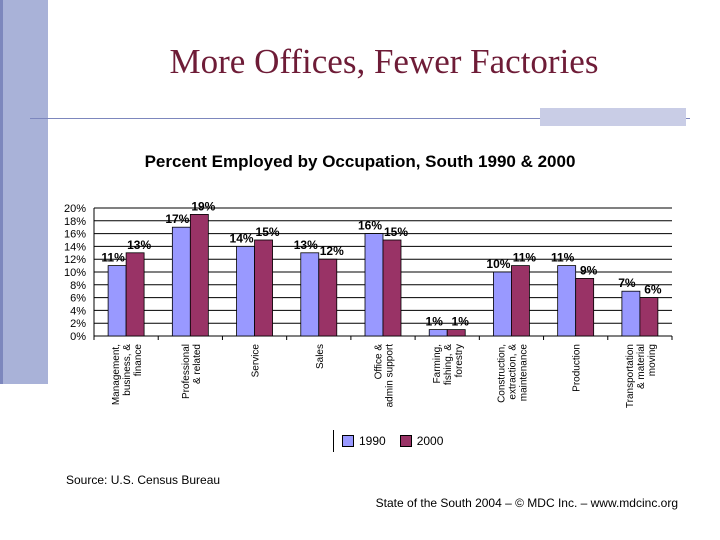  Describe the element at coordinates (589, 270) in the screenshot. I see `data-label: 9%` at that location.